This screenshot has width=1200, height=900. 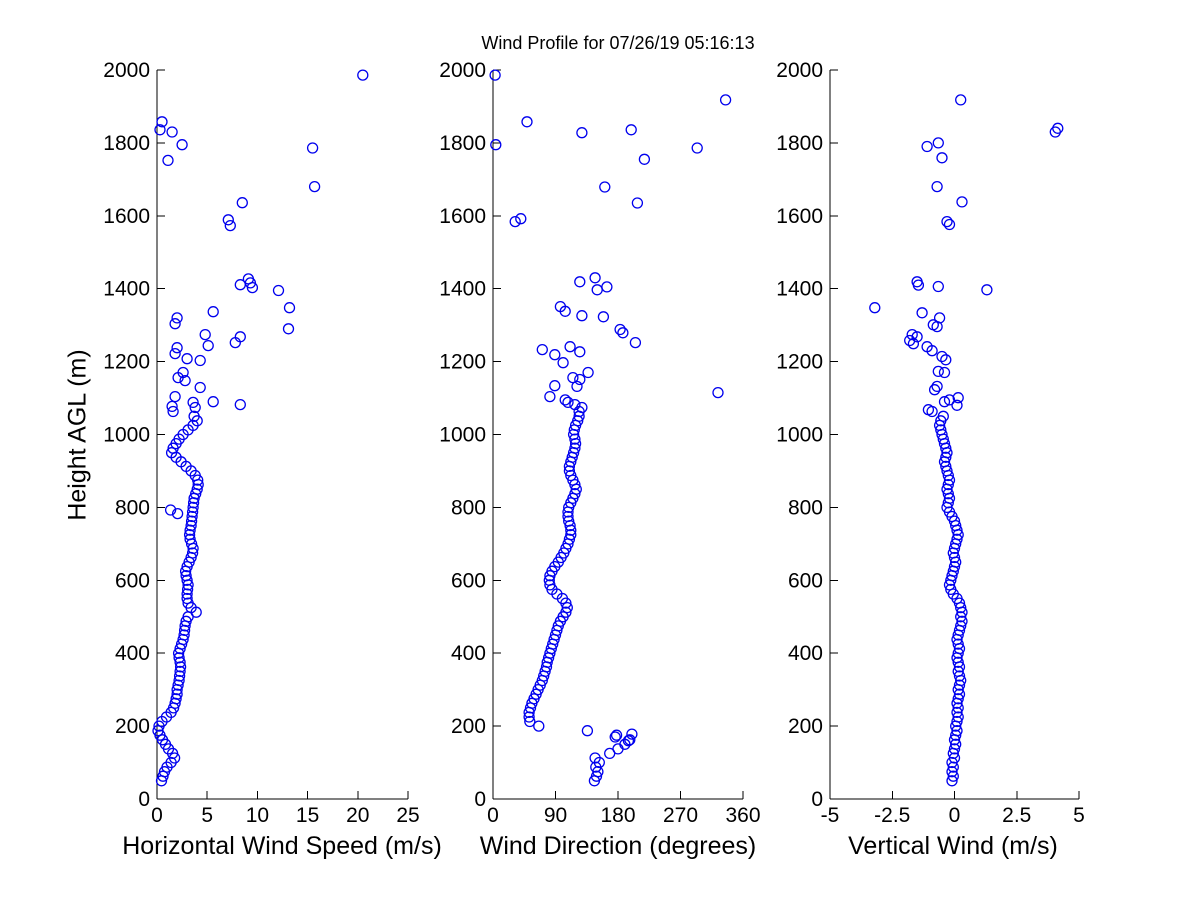 What do you see at coordinates (953, 846) in the screenshot?
I see `x-axis-label-vertical-wind: Vertical Wind (m/s)` at bounding box center [953, 846].